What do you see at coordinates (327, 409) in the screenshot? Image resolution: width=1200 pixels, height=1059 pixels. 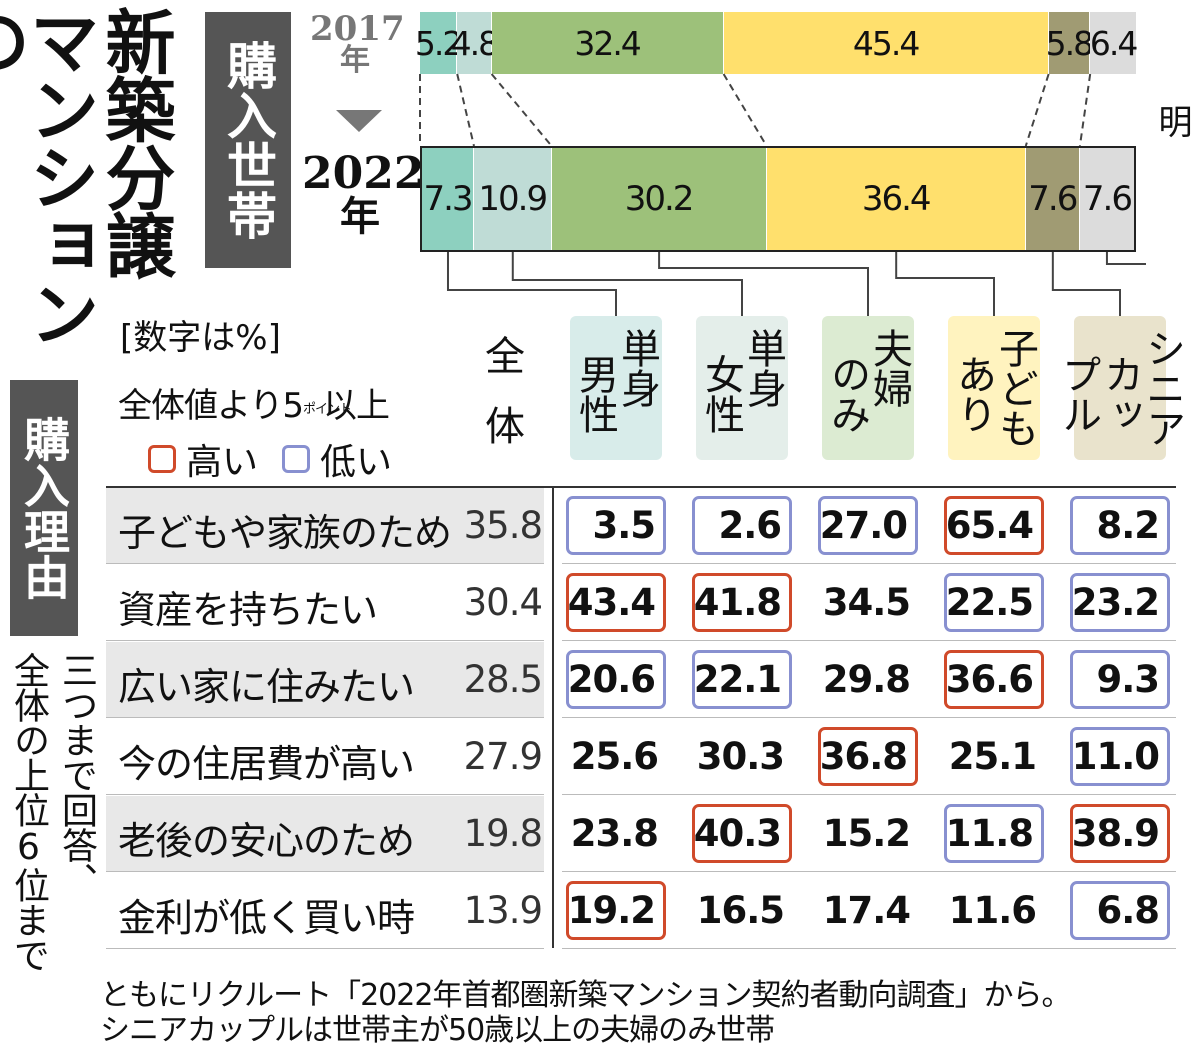 I see `legend-heading-small: ポイント` at bounding box center [327, 409].